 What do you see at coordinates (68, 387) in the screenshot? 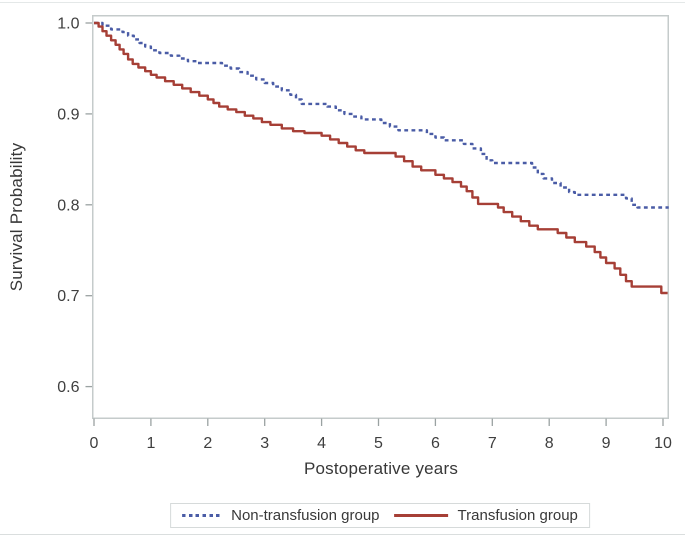
I see `y-tick-label: 0.6` at bounding box center [68, 387].